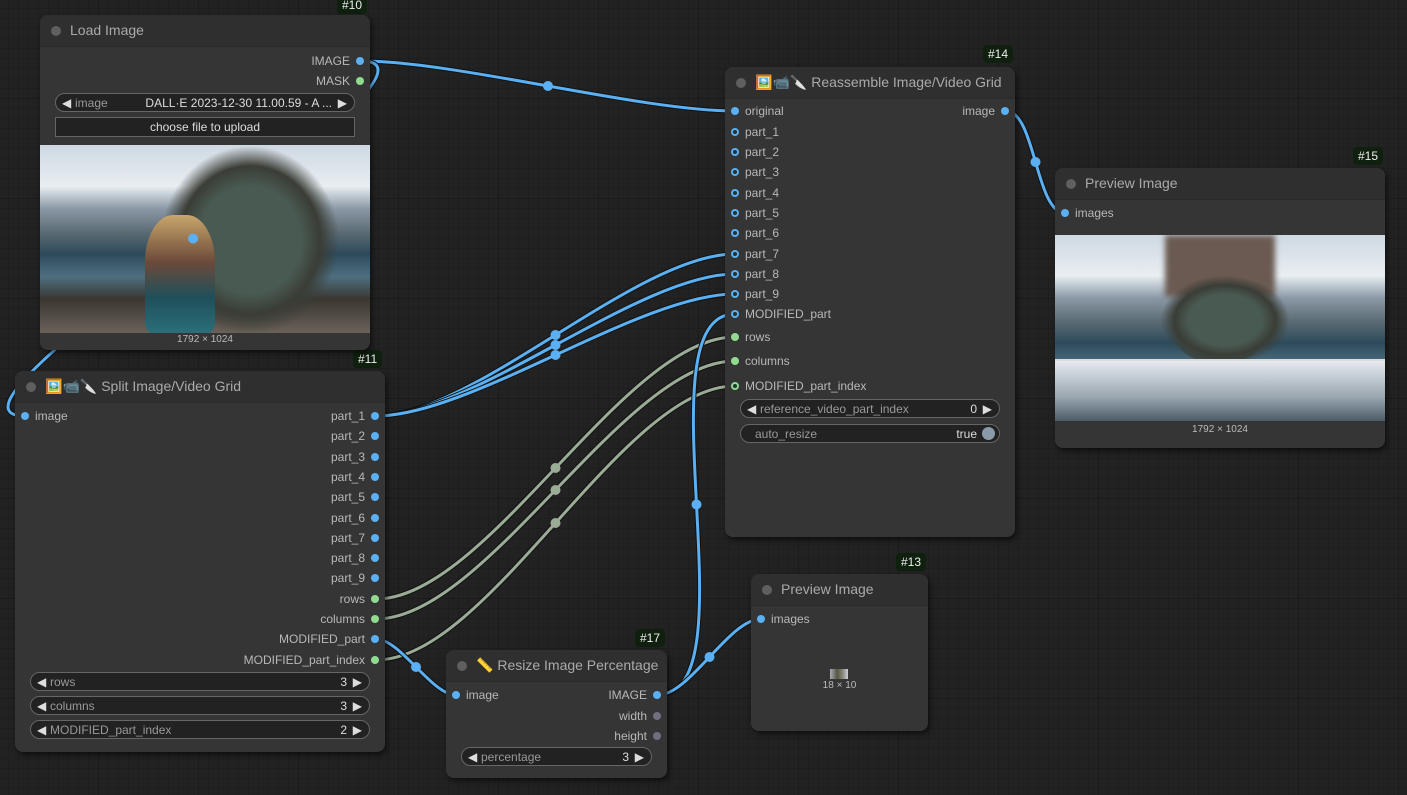 This screenshot has width=1407, height=795. I want to click on toggle-knob-icon, so click(988, 433).